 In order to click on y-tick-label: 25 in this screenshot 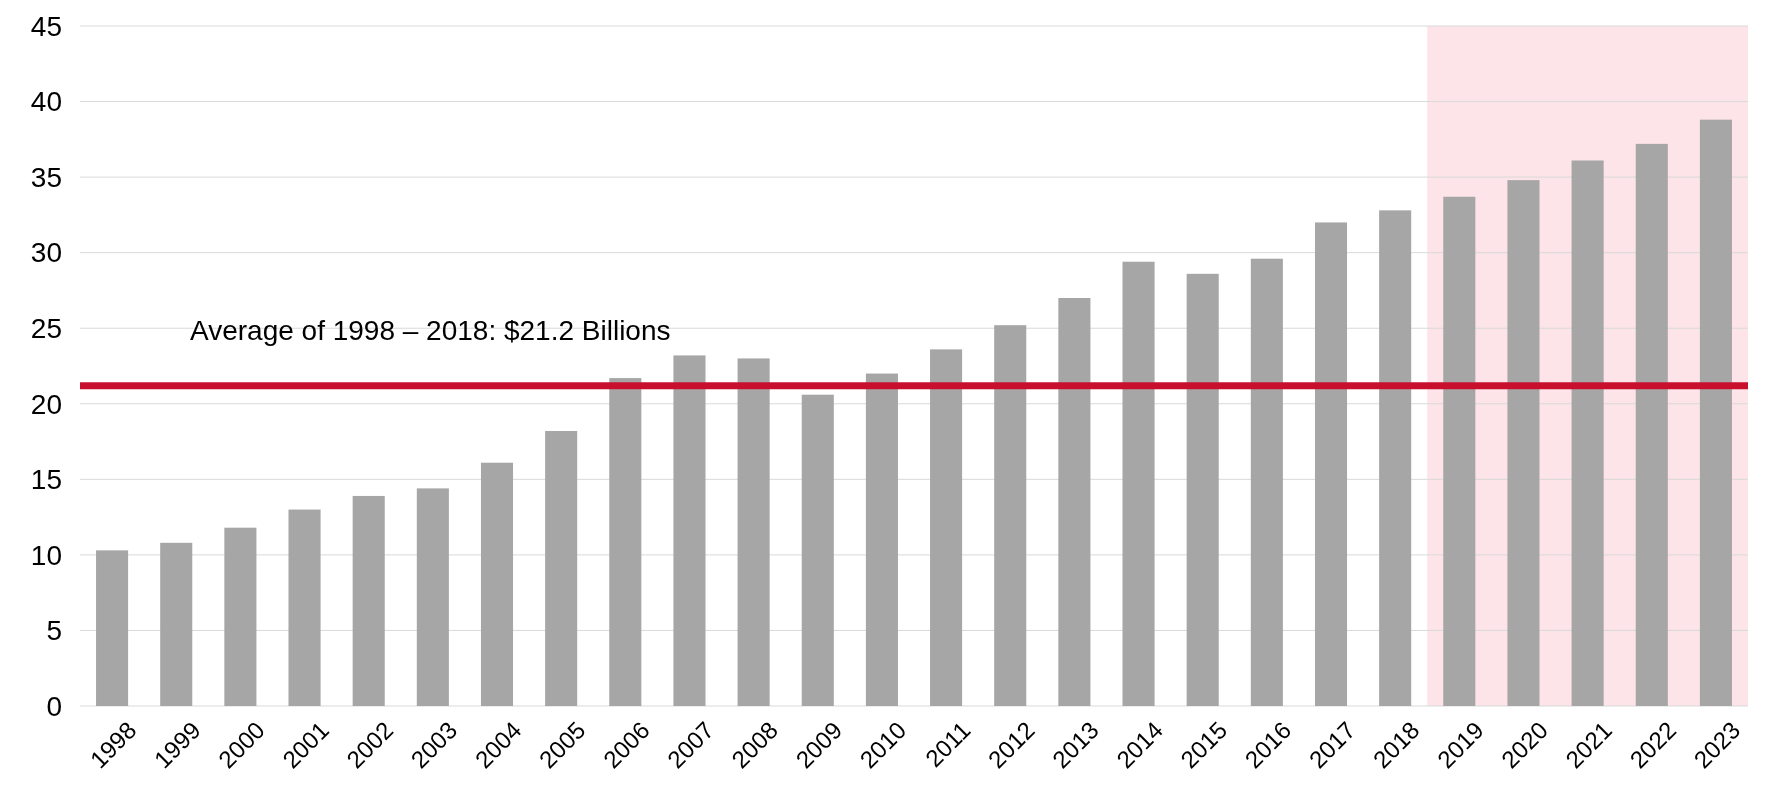, I will do `click(46, 329)`.